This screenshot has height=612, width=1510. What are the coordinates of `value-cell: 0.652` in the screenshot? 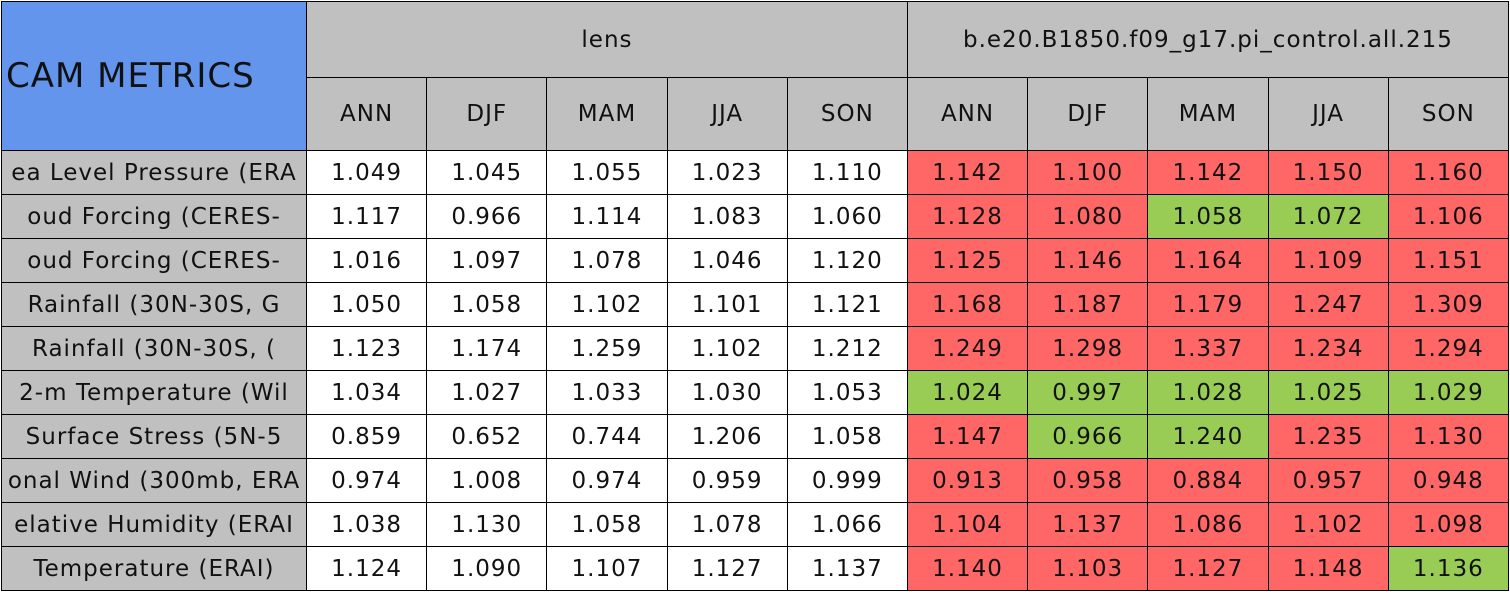 It's located at (487, 436).